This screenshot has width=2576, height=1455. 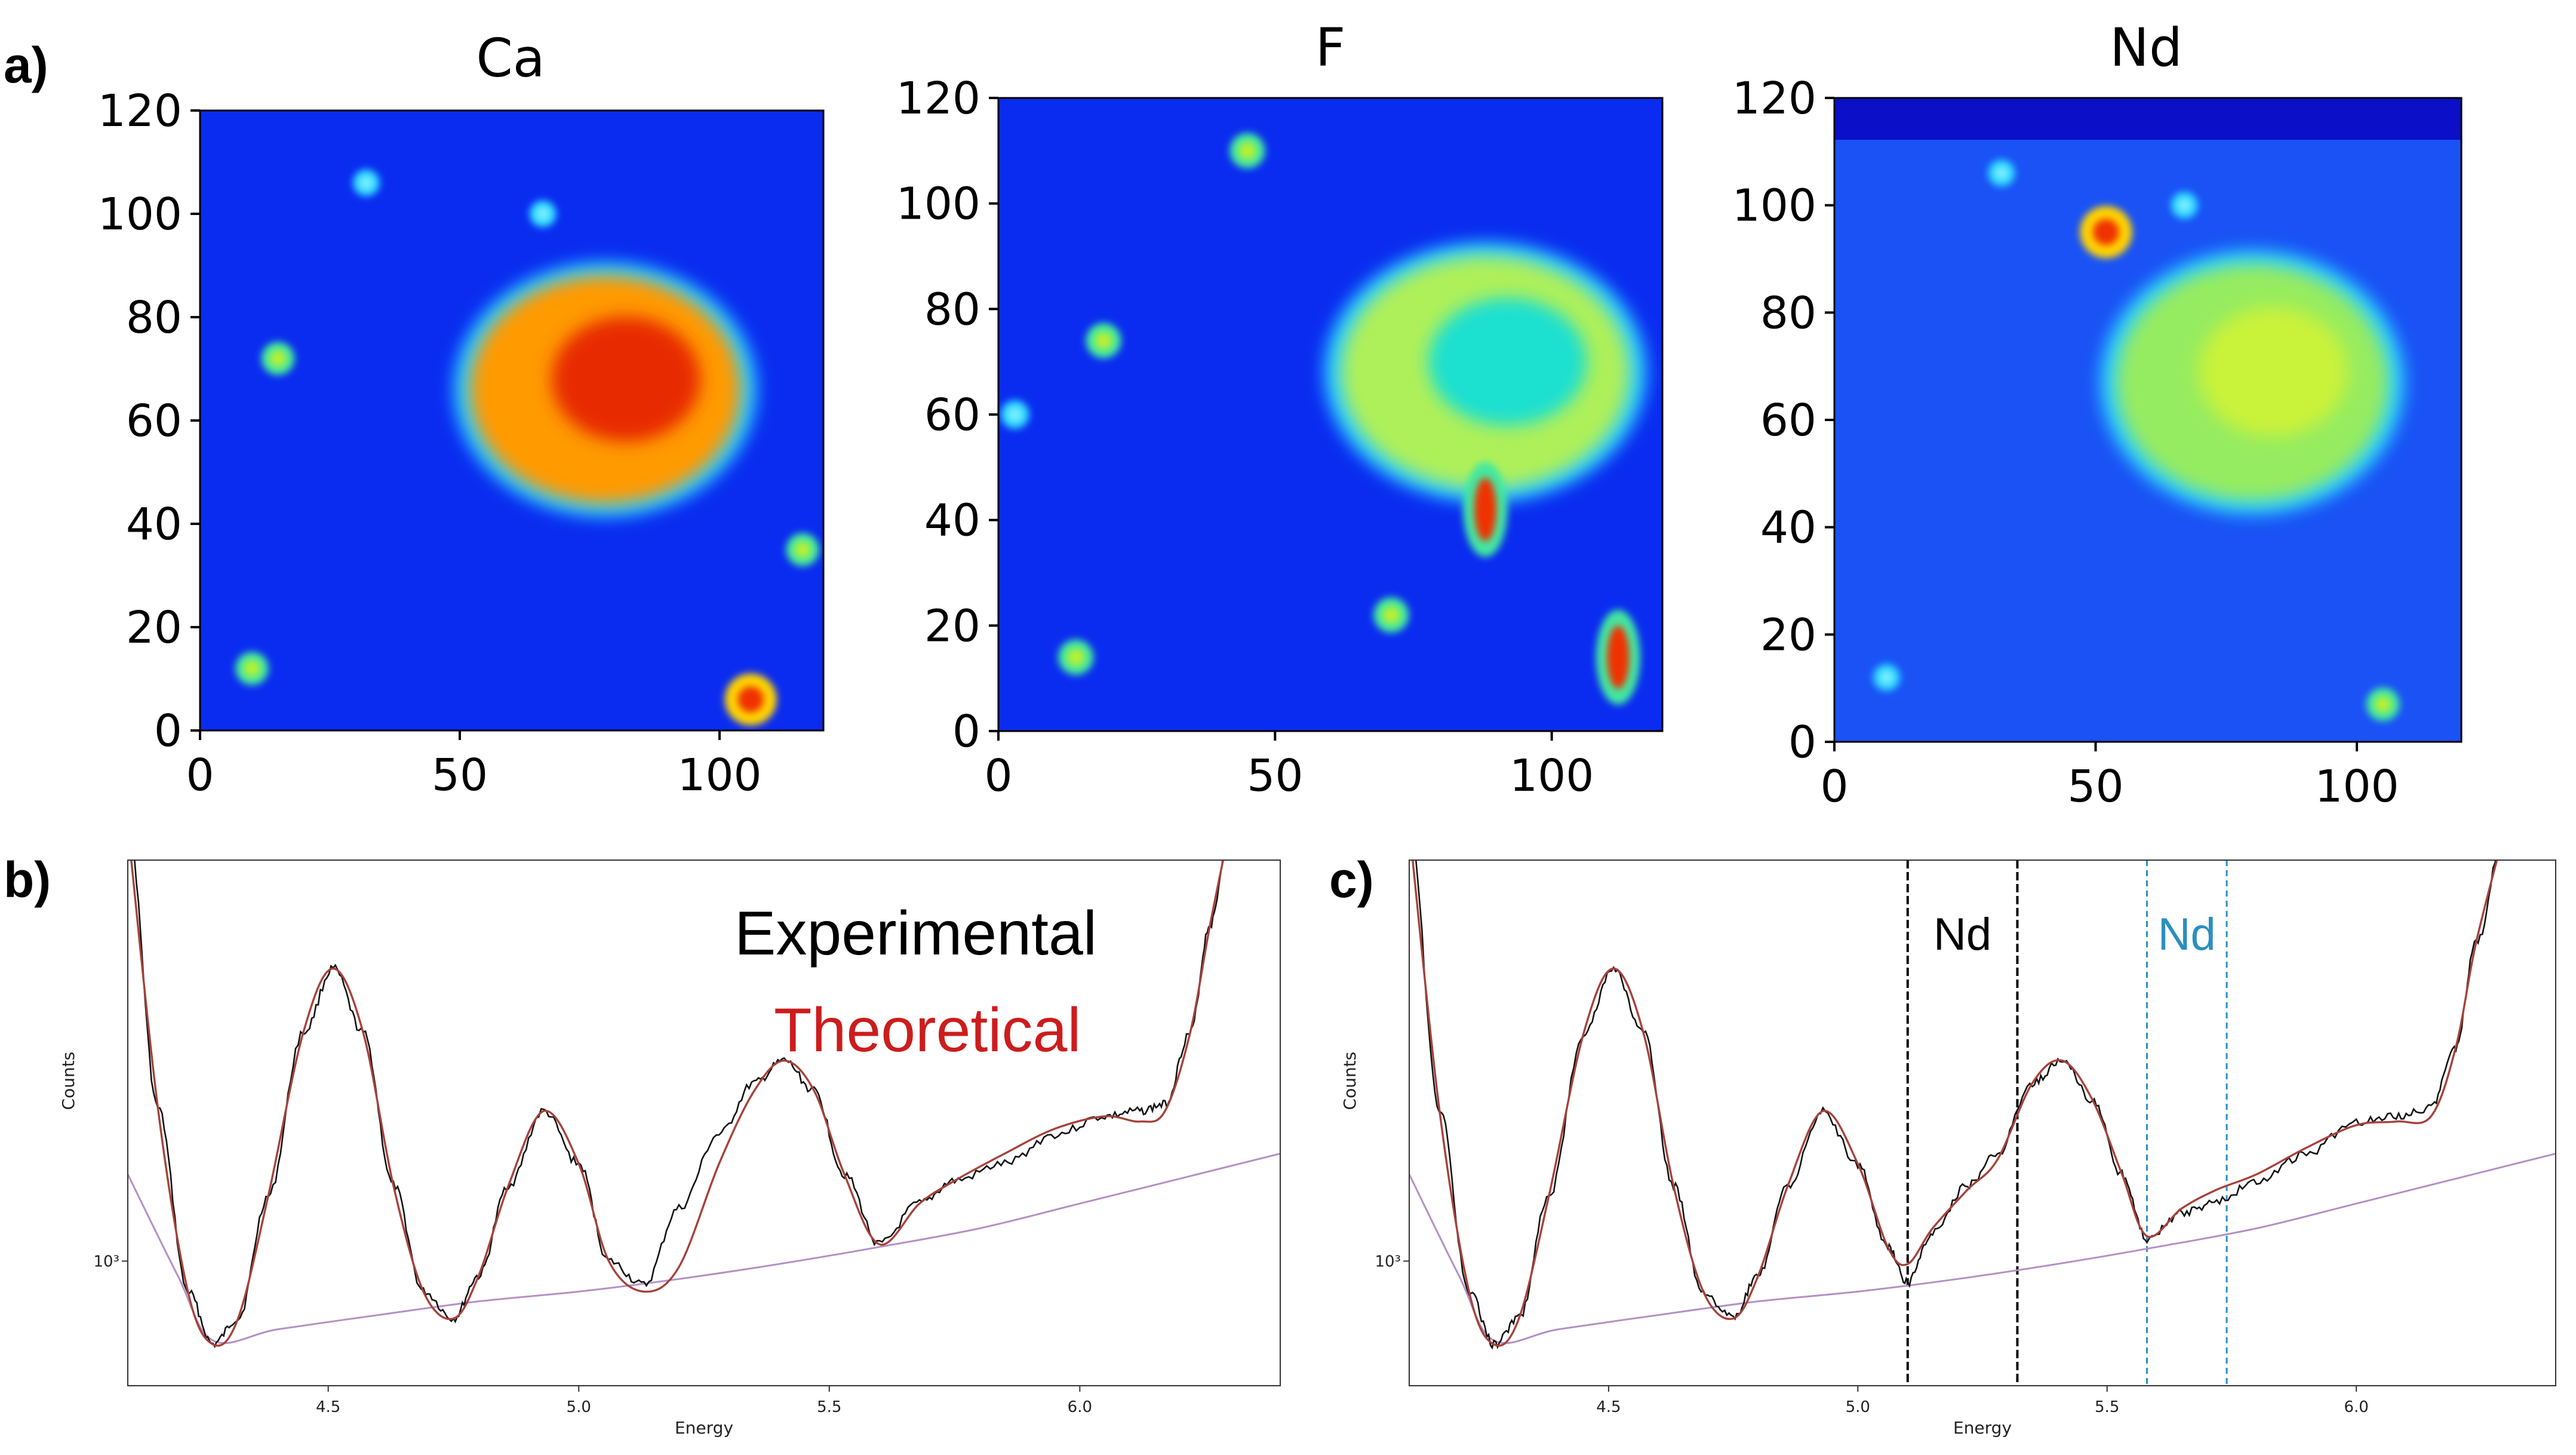 I want to click on heatmap-ca: 0 50 100 0 20 40 60 80 100 120, so click(x=461, y=443).